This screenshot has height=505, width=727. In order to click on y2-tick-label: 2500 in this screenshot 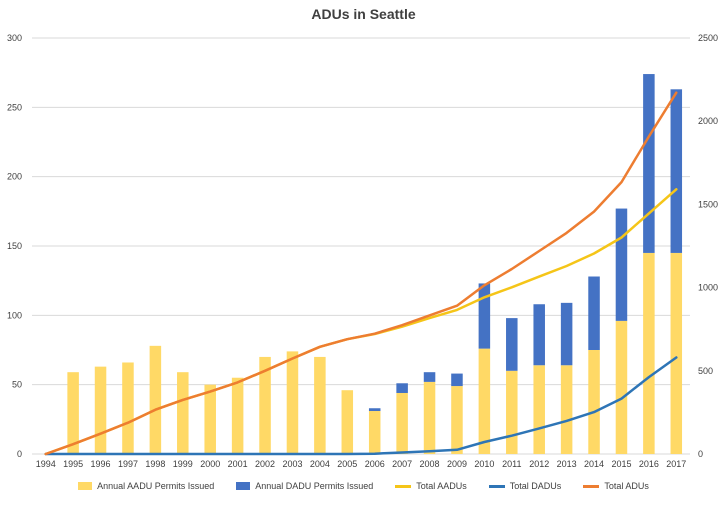, I will do `click(708, 38)`.